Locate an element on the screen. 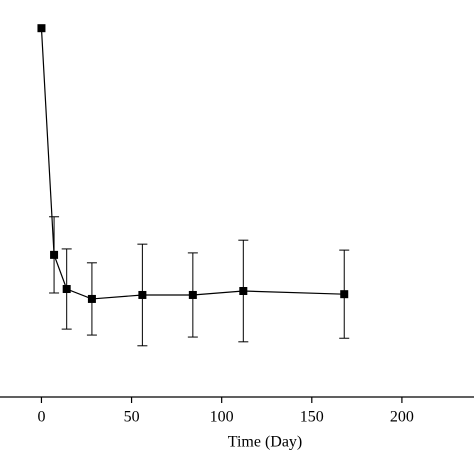 The image size is (474, 474). x-tick-label: 100 is located at coordinates (222, 417).